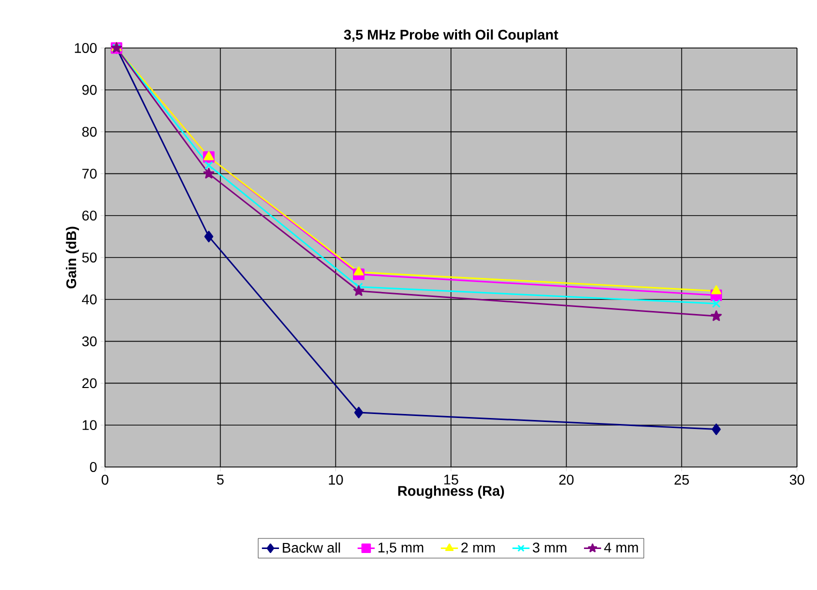 The height and width of the screenshot is (590, 817). What do you see at coordinates (89, 131) in the screenshot?
I see `y-tick-label: 80` at bounding box center [89, 131].